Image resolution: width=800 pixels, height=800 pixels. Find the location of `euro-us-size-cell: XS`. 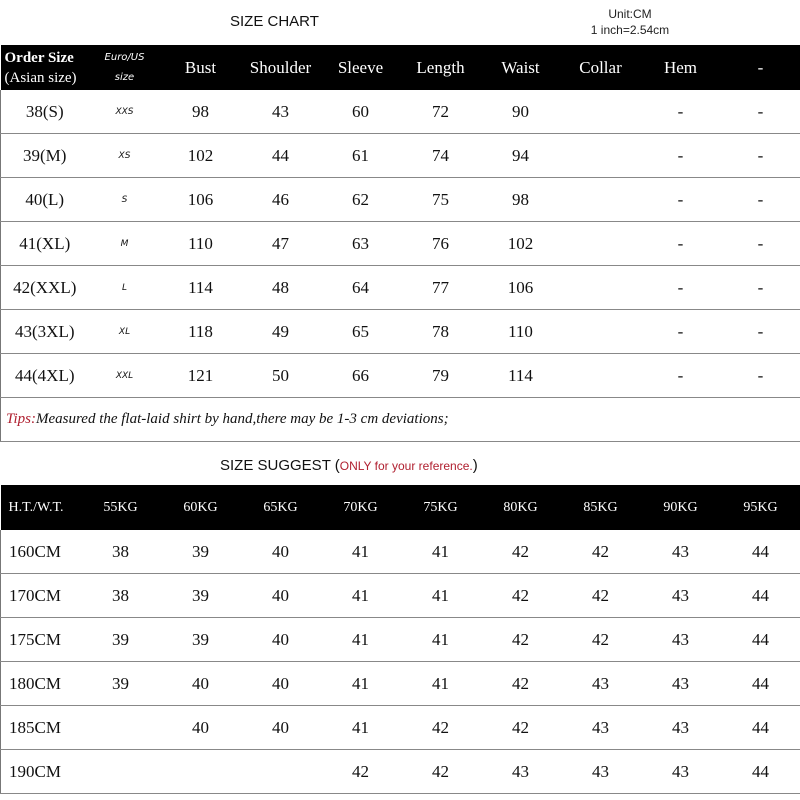

euro-us-size-cell: XS is located at coordinates (124, 155).